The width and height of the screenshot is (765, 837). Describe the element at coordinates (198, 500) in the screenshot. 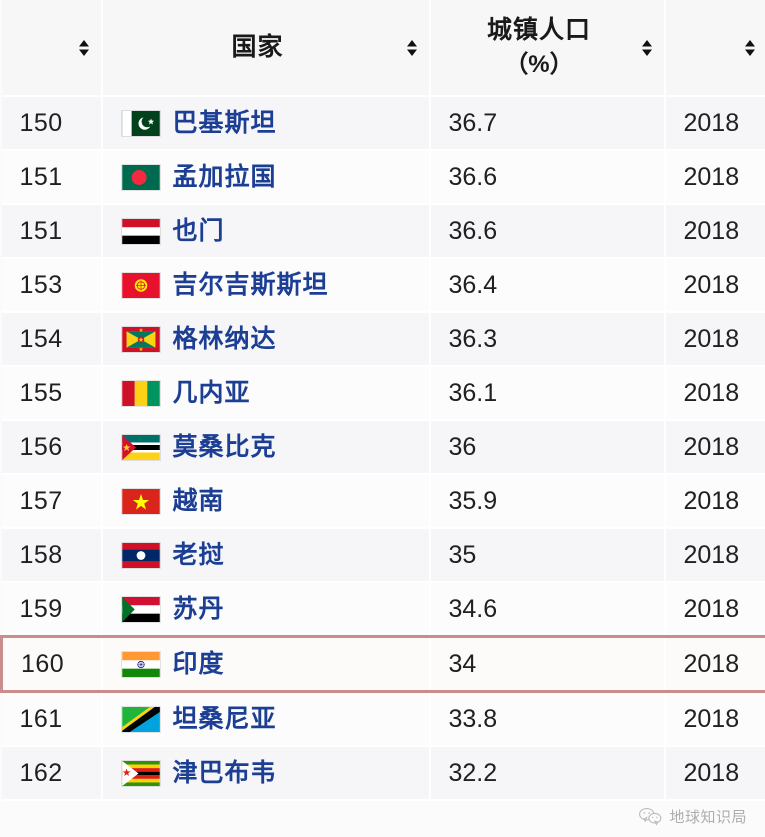

I see `country-link: 越南` at that location.